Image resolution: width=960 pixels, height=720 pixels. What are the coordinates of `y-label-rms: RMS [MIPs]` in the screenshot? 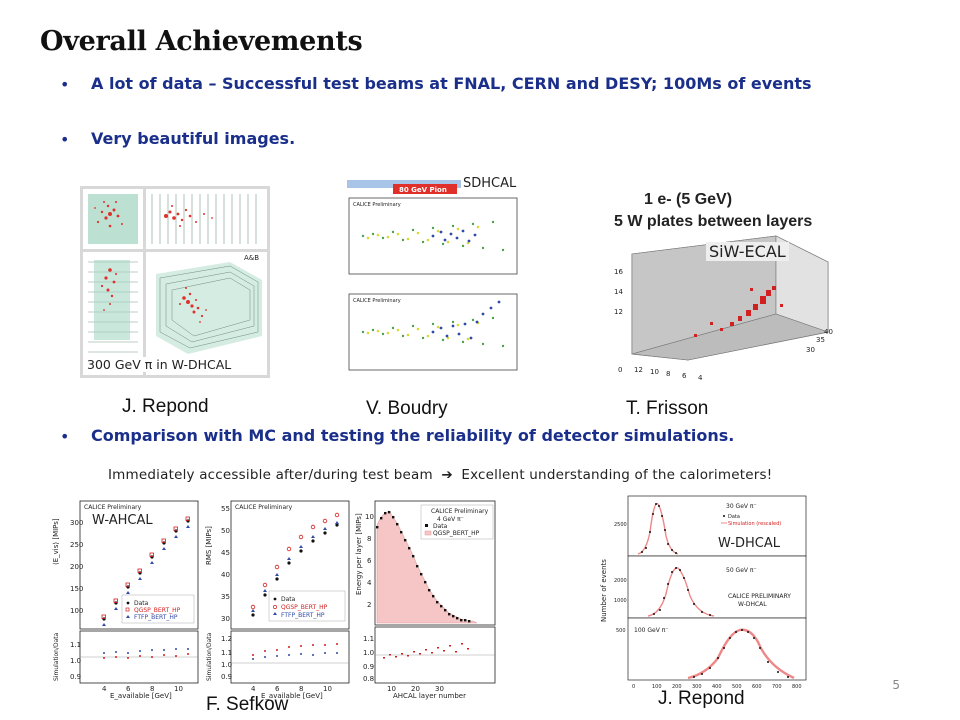 It's located at (209, 545).